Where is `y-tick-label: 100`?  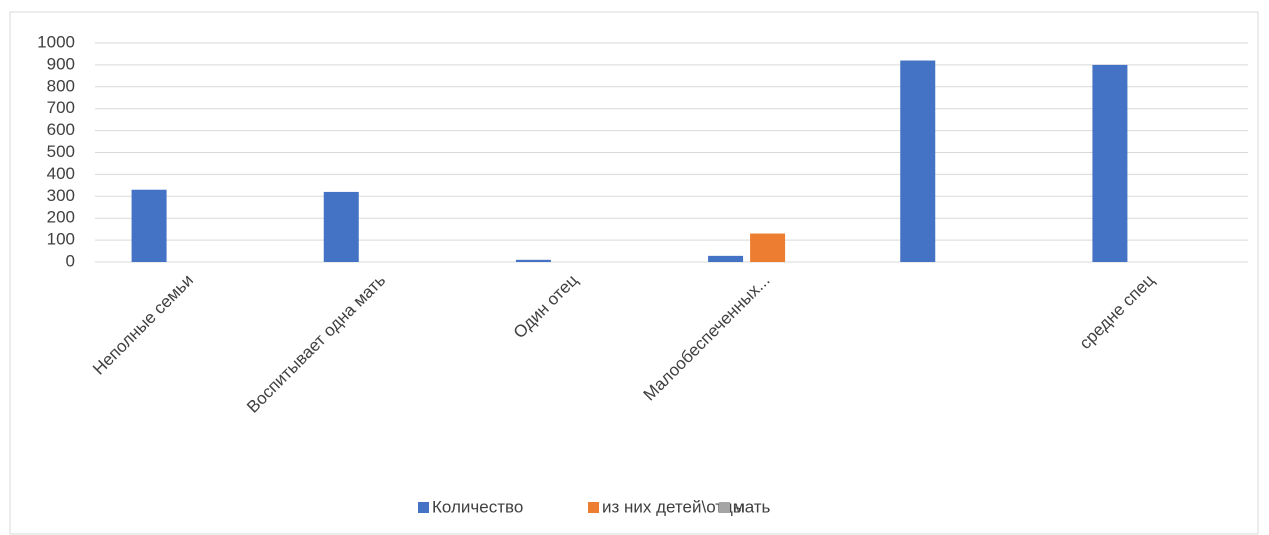
y-tick-label: 100 is located at coordinates (61, 239).